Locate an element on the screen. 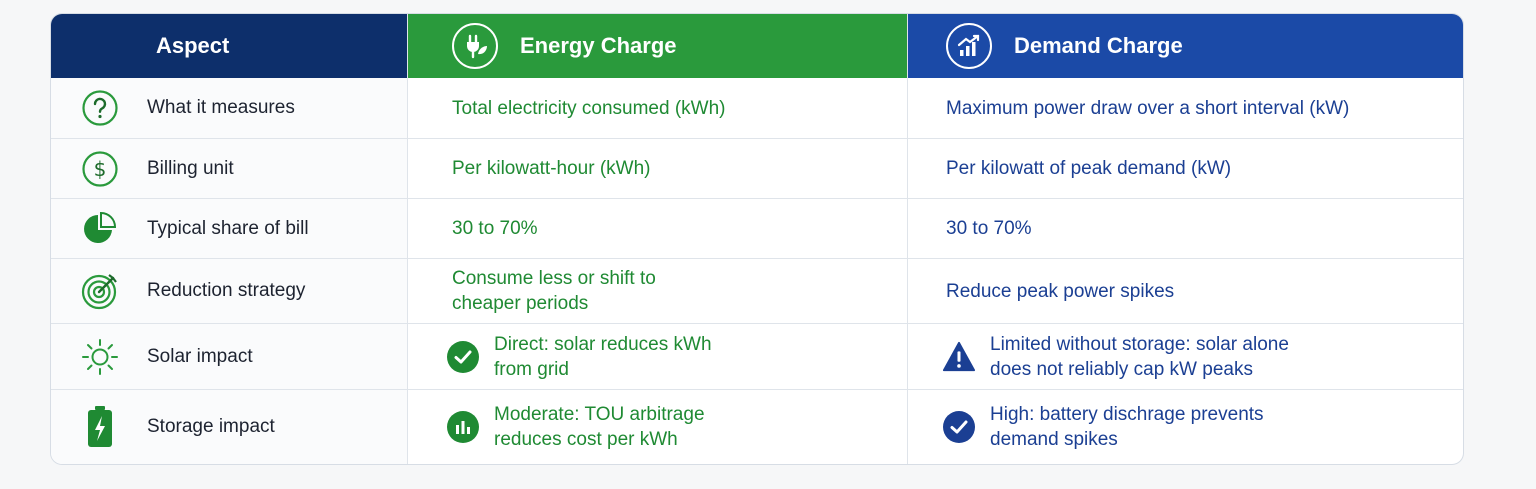 This screenshot has height=489, width=1536. energy-value-line2: cheaper periods is located at coordinates (520, 303).